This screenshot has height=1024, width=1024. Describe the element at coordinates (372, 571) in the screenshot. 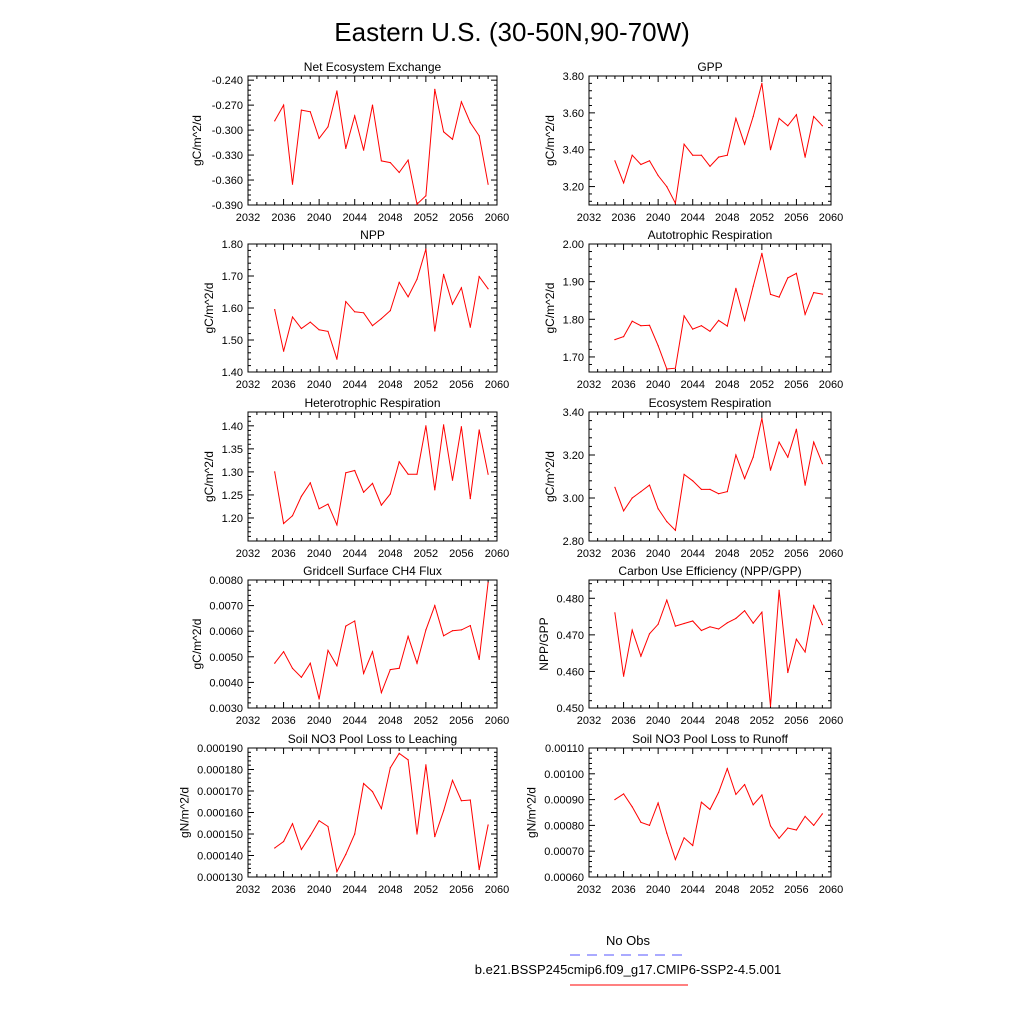

I see `panel-title: Gridcell Surface CH4 Flux` at that location.